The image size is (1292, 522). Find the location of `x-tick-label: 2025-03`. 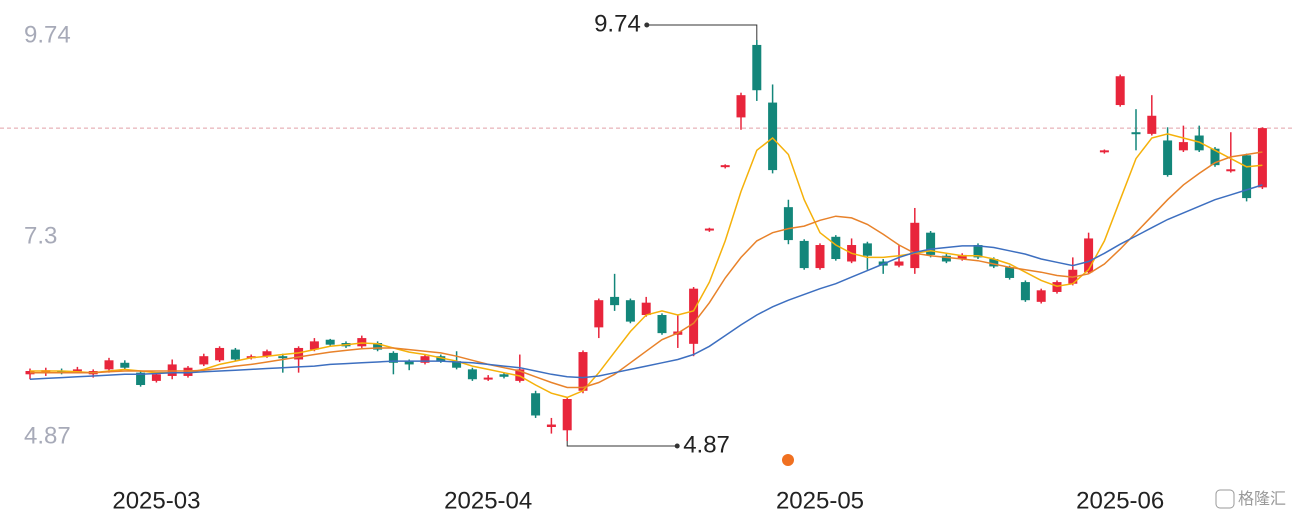

x-tick-label: 2025-03 is located at coordinates (156, 500).